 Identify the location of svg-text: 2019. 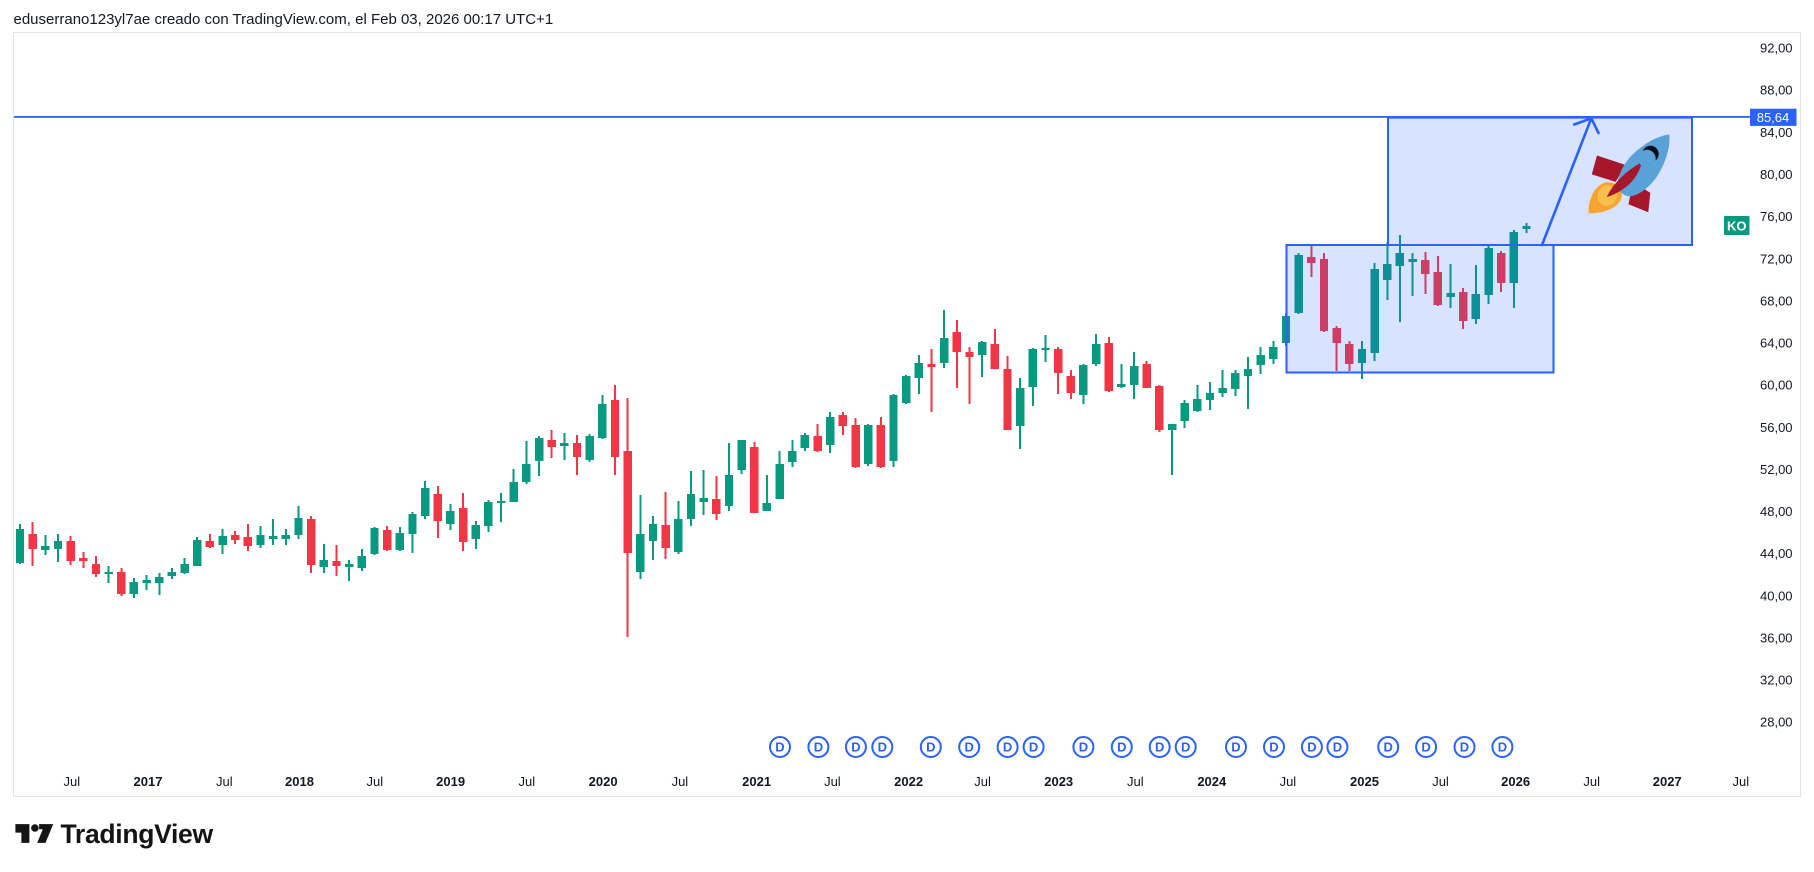
(450, 781).